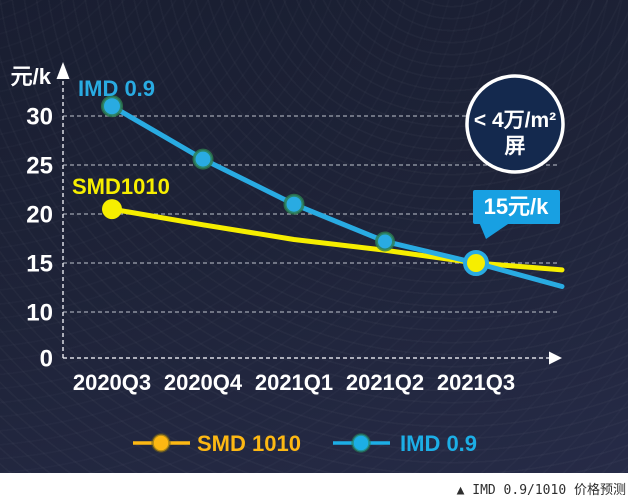 This screenshot has width=628, height=503. Describe the element at coordinates (39, 313) in the screenshot. I see `y-tick-label-10: 10` at that location.